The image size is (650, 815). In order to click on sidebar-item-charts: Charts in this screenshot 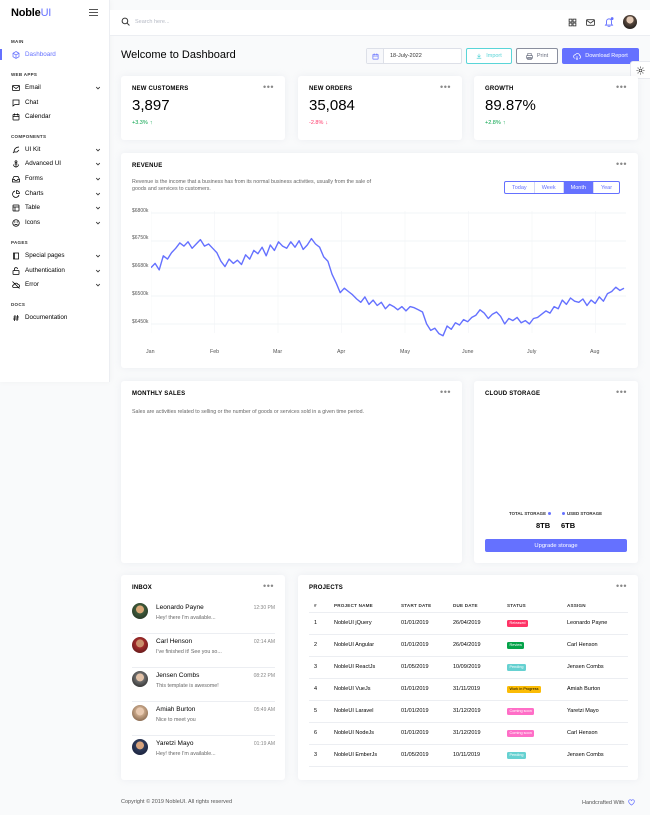, I will do `click(56, 193)`.